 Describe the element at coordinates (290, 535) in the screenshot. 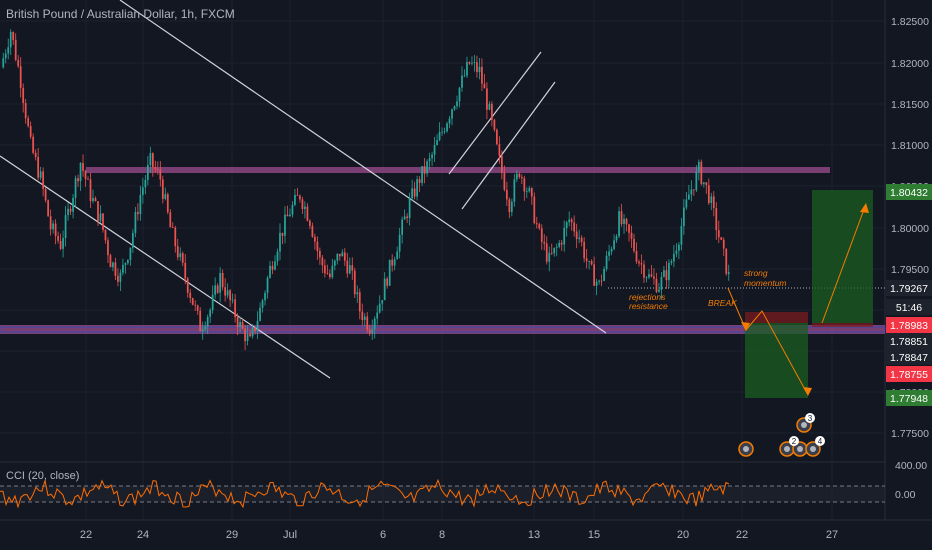

I see `x-tick-label: Jul` at that location.